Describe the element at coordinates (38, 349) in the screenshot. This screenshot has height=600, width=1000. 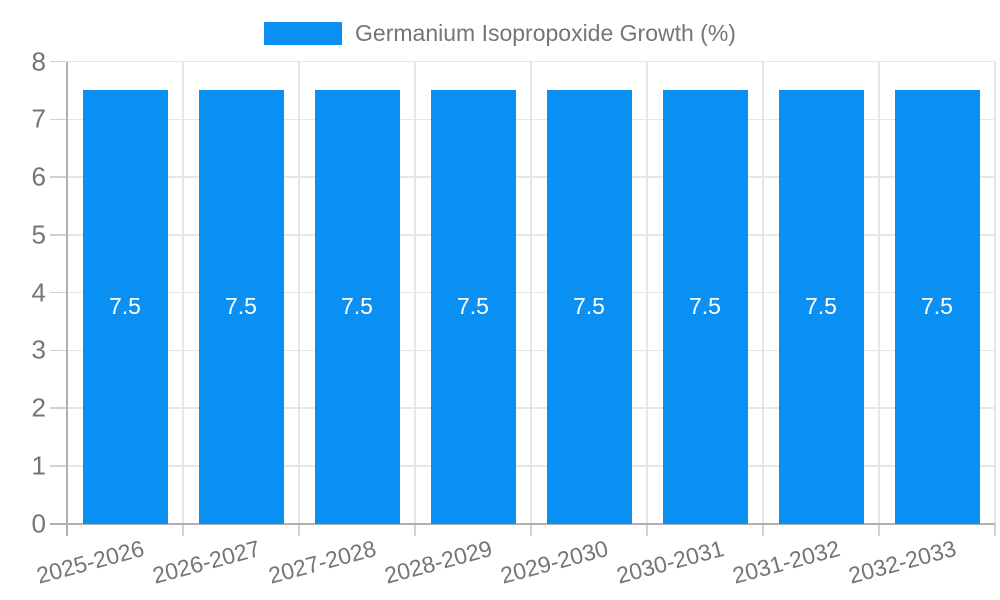
I see `y-axis-tick-label: 3` at that location.